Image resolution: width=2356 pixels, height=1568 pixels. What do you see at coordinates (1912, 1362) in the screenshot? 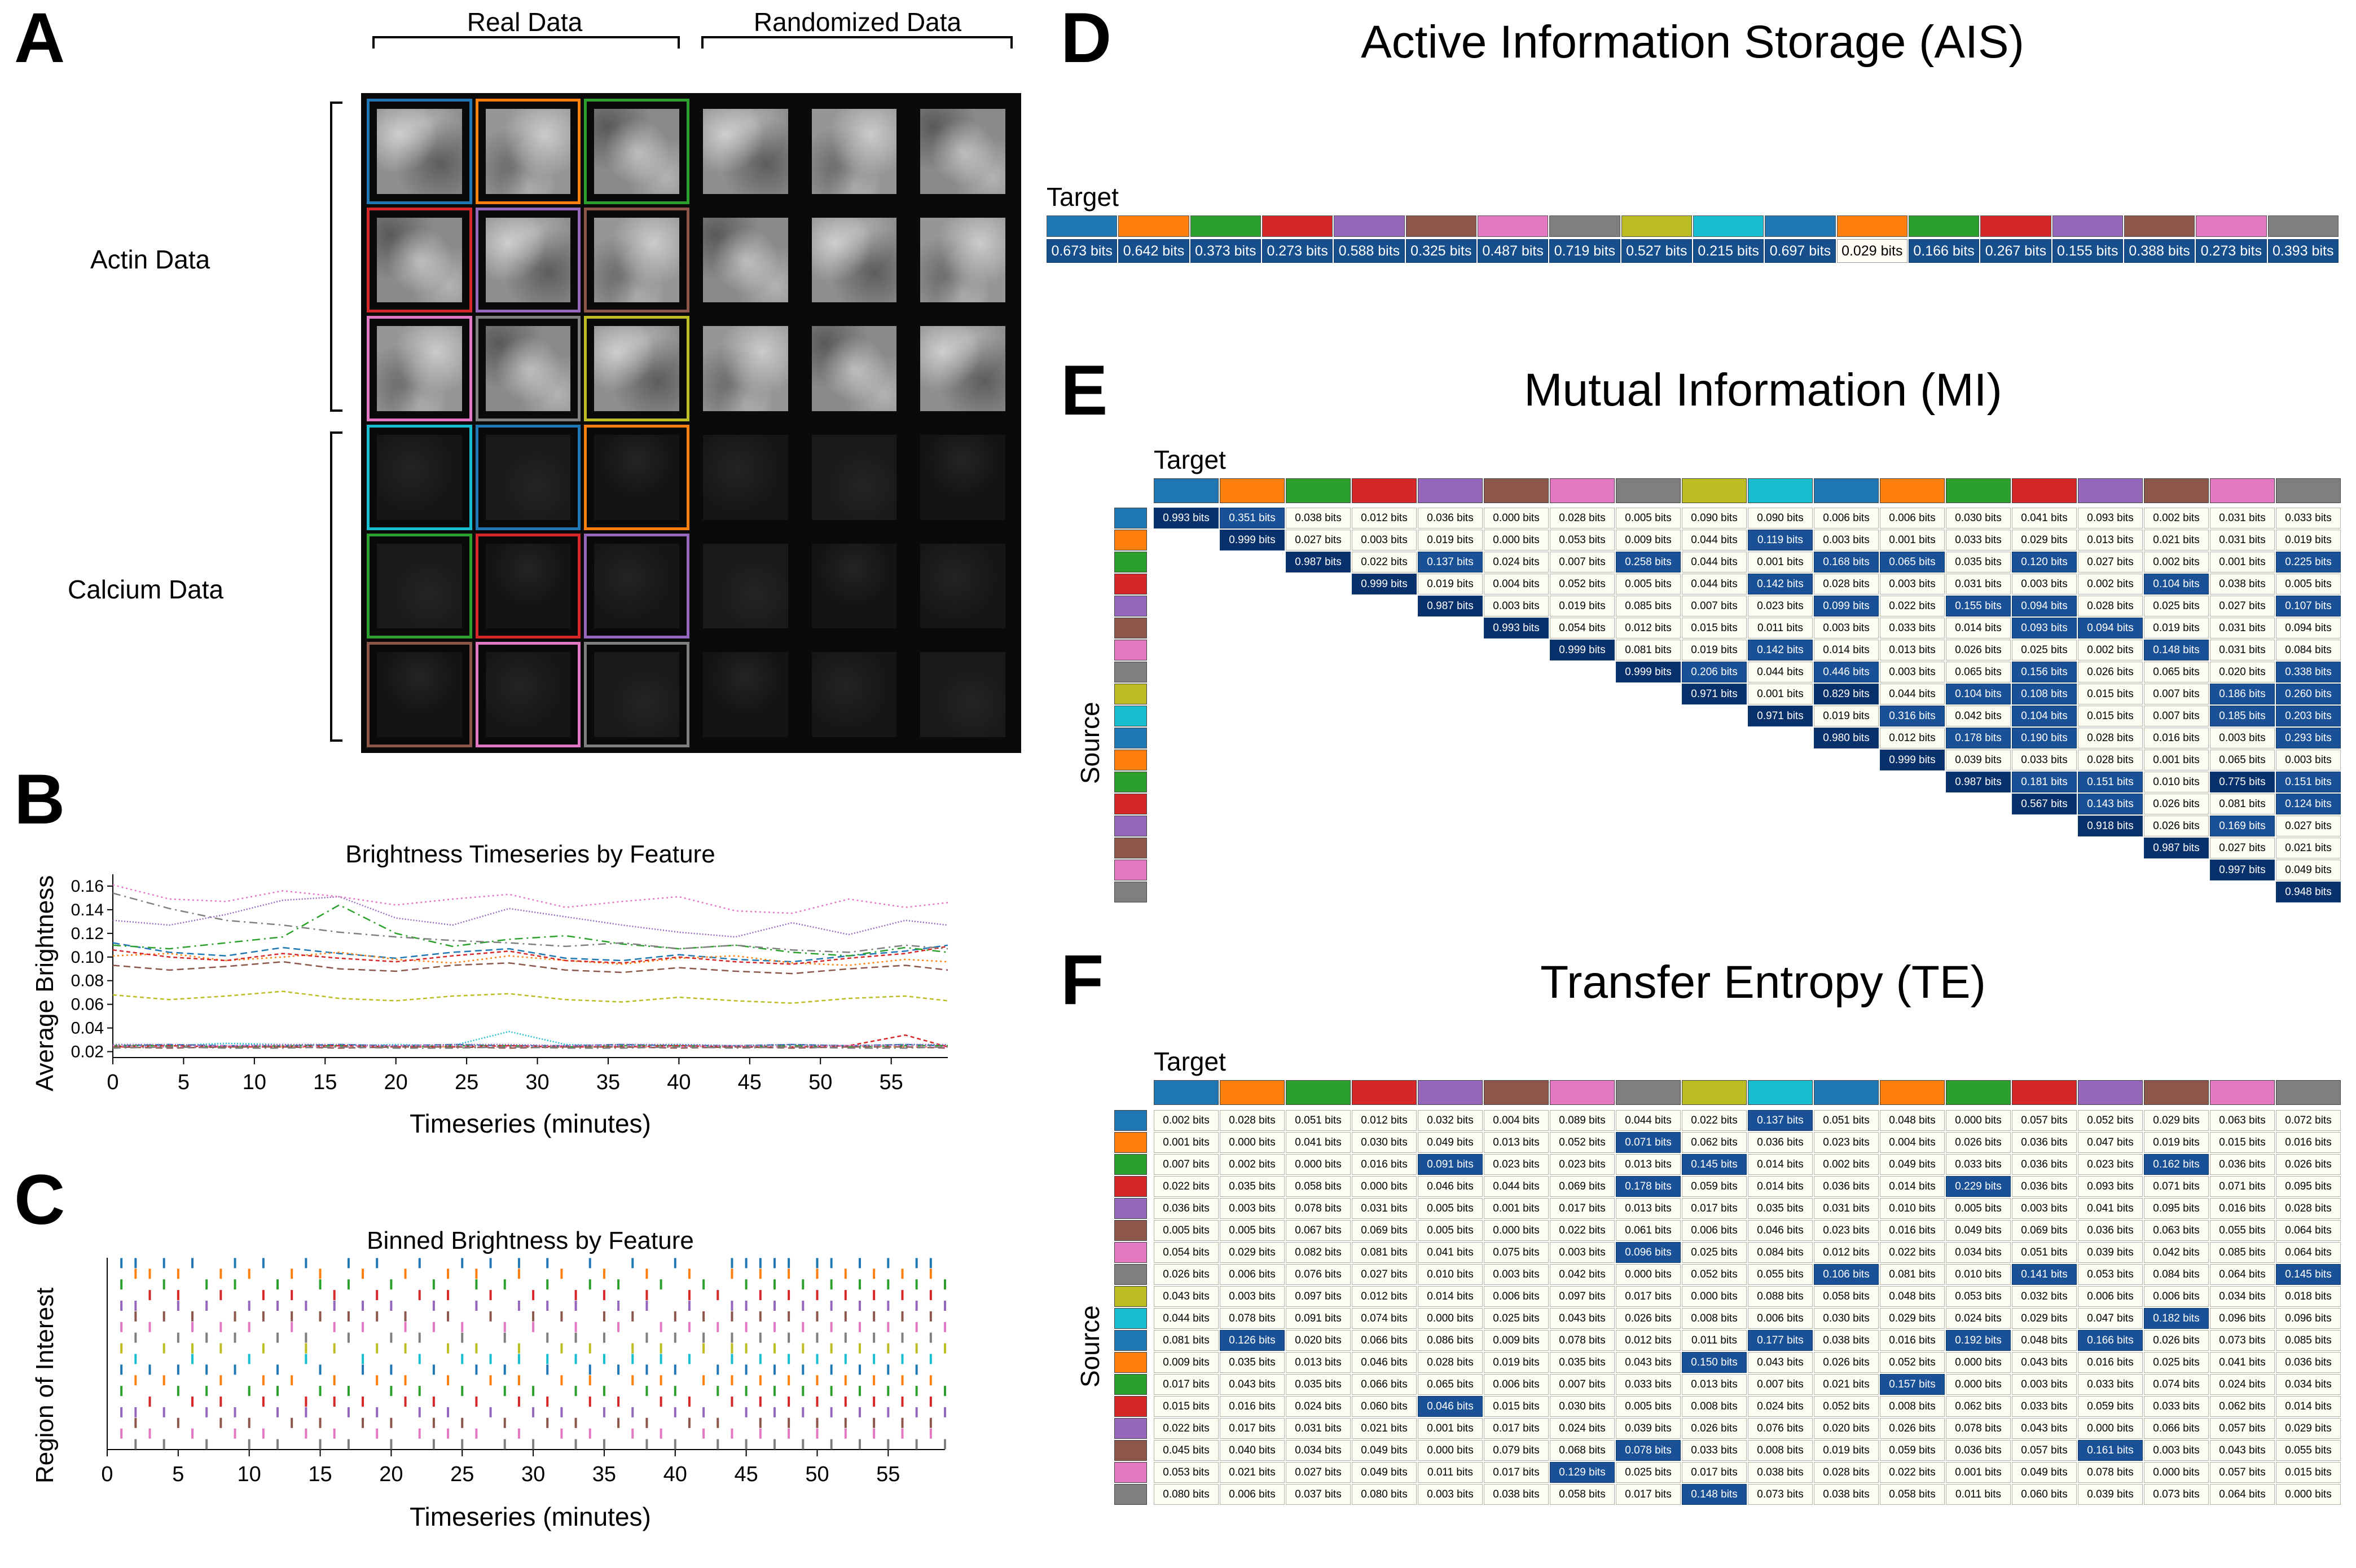
I see `te-cell: 0.052 bits` at bounding box center [1912, 1362].